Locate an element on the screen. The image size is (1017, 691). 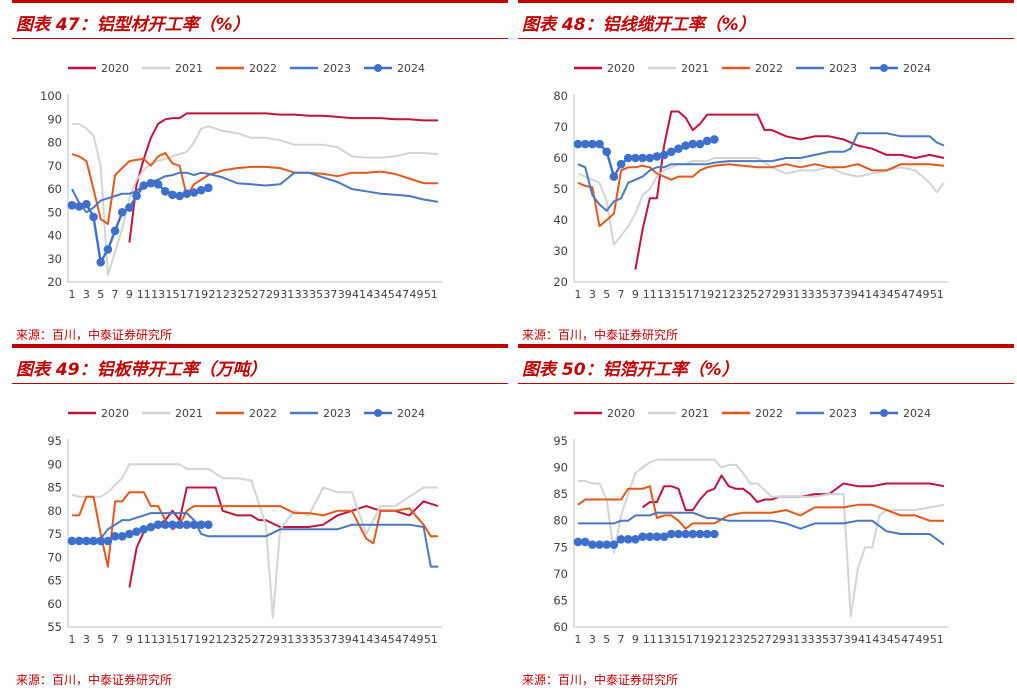
legend-label-2024: 2024 is located at coordinates (917, 413).